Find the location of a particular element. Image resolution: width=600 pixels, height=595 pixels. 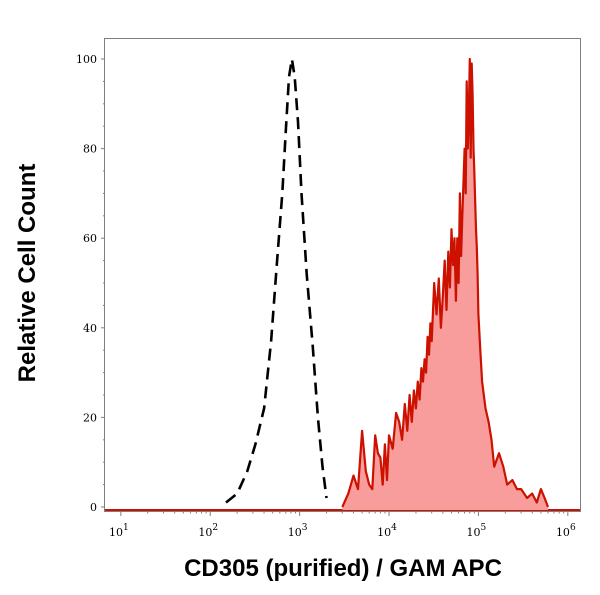

x-tick-label: 10¹ is located at coordinates (119, 531).